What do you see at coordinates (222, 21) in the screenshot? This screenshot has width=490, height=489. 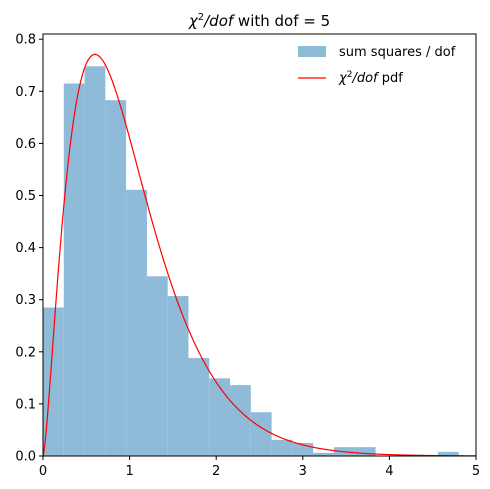 I see `title-dof: dof` at bounding box center [222, 21].